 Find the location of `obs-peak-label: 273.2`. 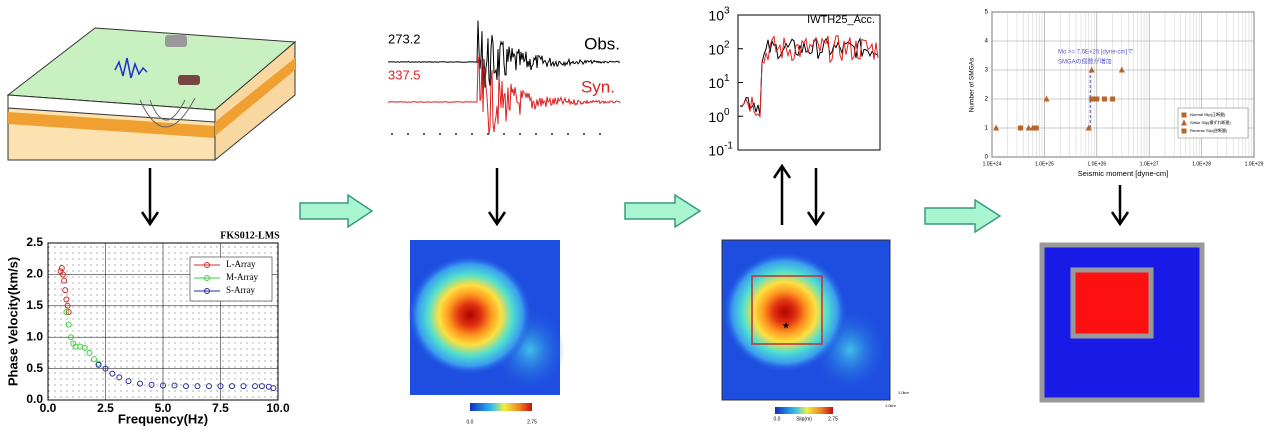

obs-peak-label: 273.2 is located at coordinates (404, 38).